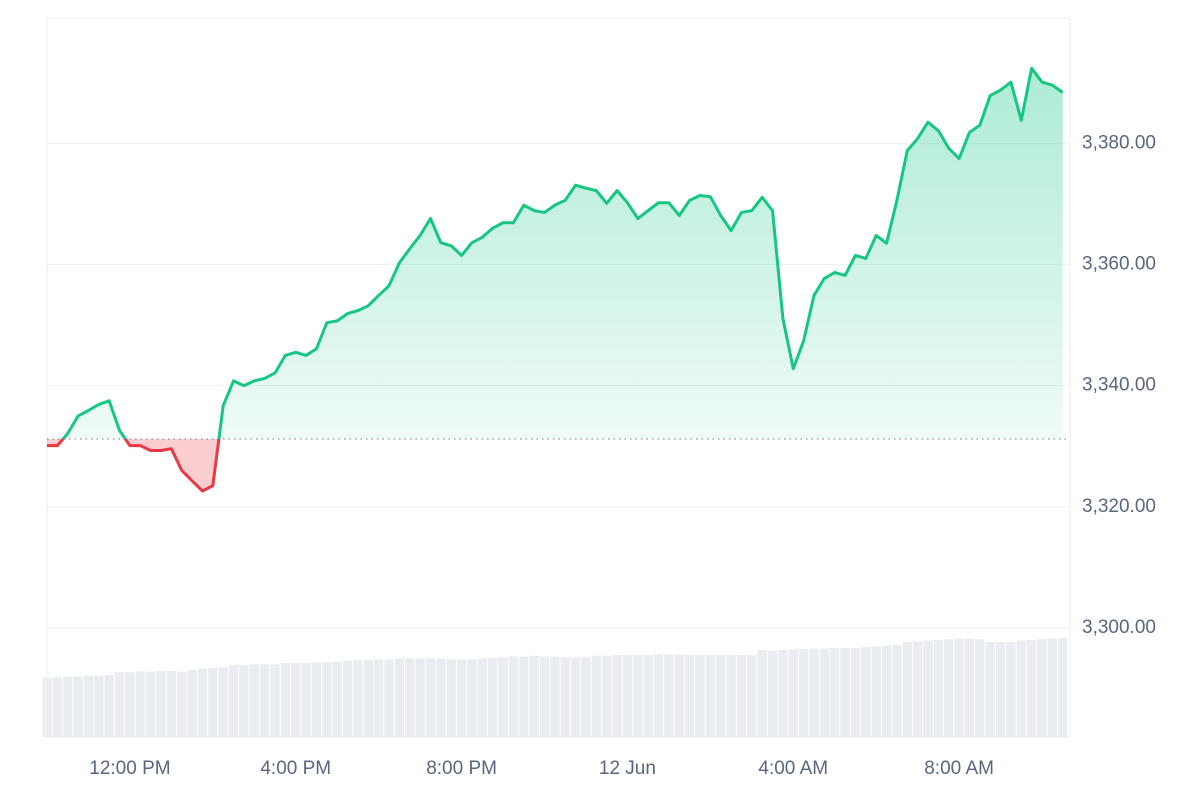 This screenshot has width=1200, height=805. What do you see at coordinates (959, 768) in the screenshot?
I see `x-tick-label: 8:00 AM` at bounding box center [959, 768].